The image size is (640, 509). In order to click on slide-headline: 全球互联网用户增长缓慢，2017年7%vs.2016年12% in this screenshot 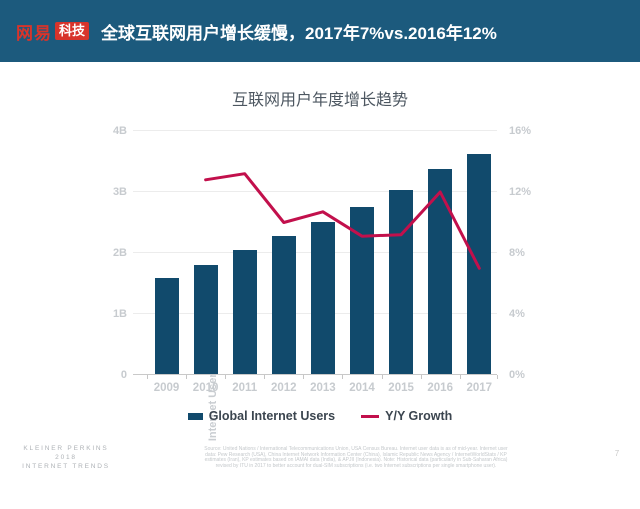, I will do `click(299, 33)`.